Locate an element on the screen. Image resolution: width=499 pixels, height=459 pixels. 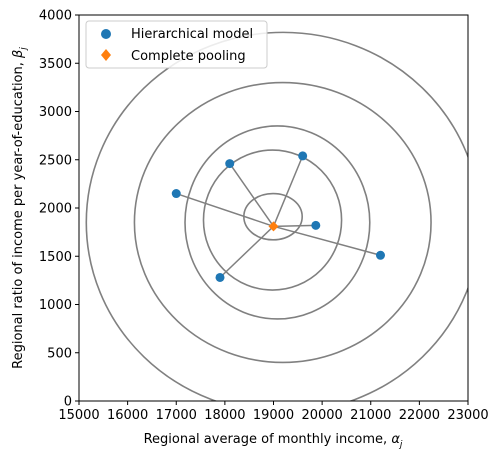
x-tick-label: 20000 is located at coordinates (321, 415).